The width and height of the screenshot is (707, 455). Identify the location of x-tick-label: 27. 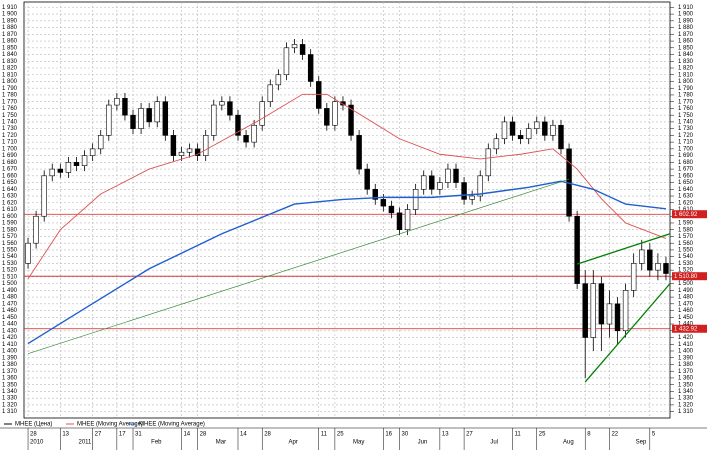
(98, 435).